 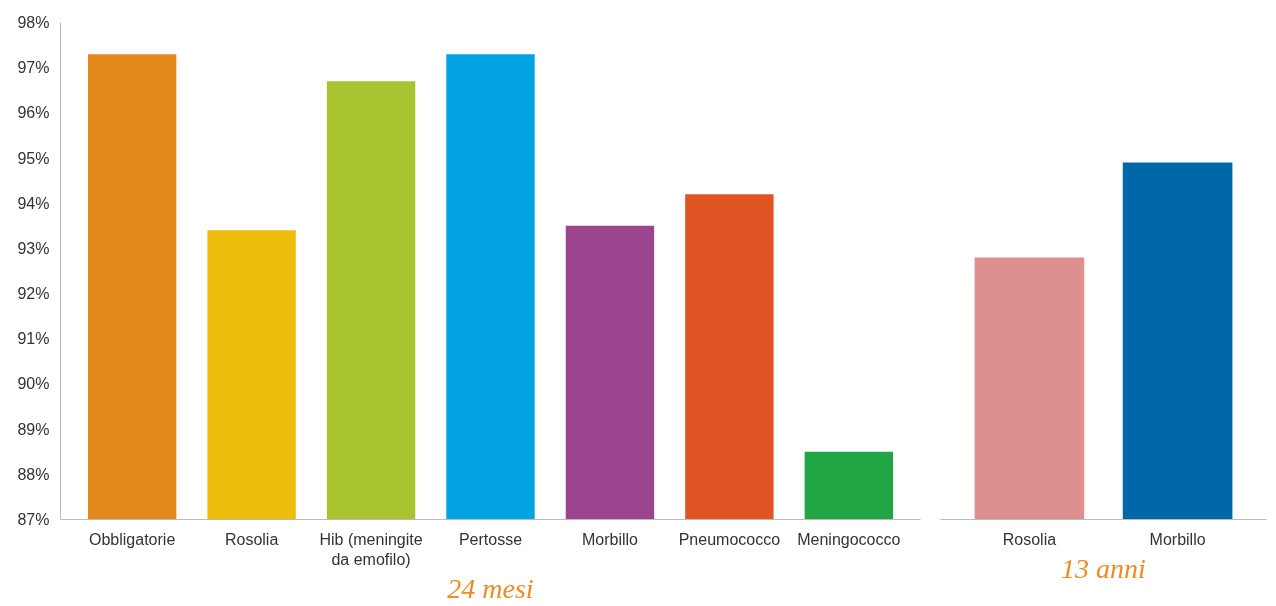 I want to click on x-tick-label: Obbligatorie, so click(x=132, y=539).